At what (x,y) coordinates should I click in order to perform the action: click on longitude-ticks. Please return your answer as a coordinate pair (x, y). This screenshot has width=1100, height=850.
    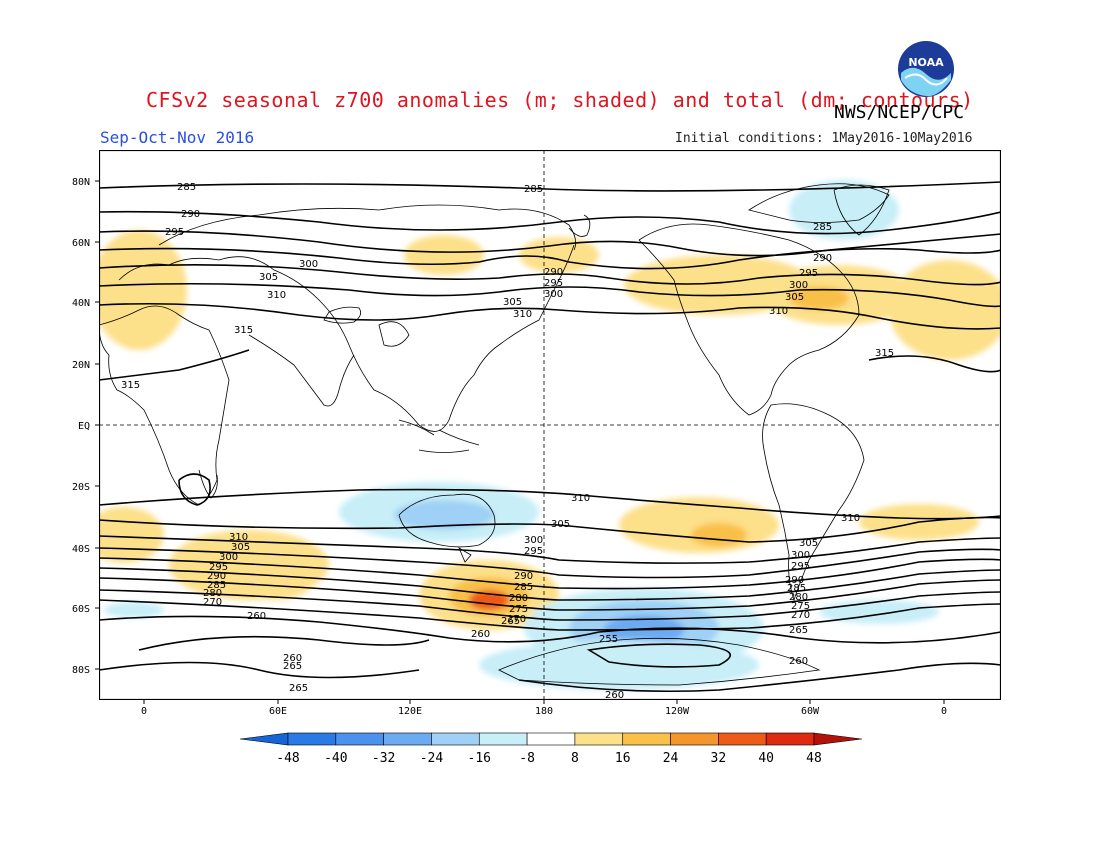
    Looking at the image, I should click on (544, 702).